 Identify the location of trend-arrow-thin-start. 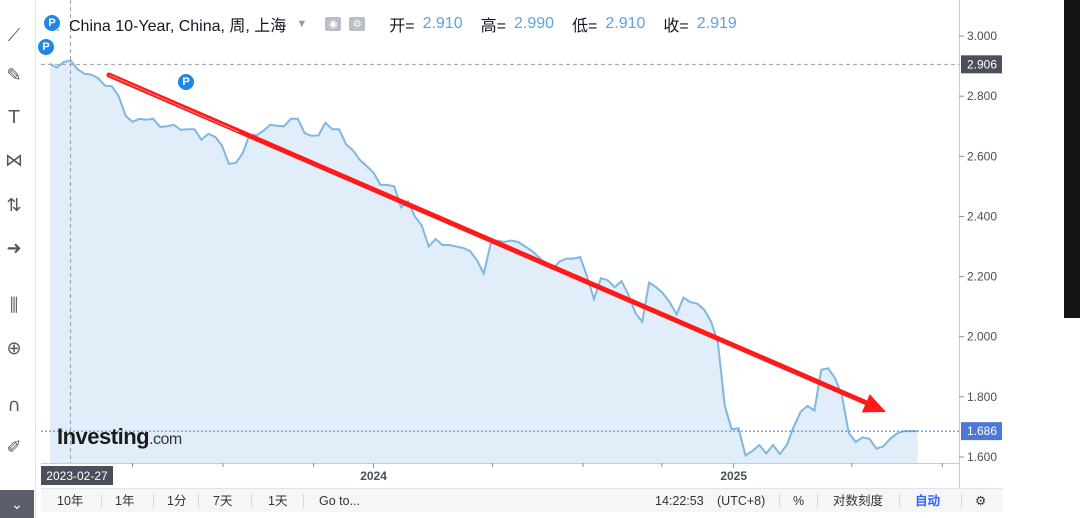
(174, 103).